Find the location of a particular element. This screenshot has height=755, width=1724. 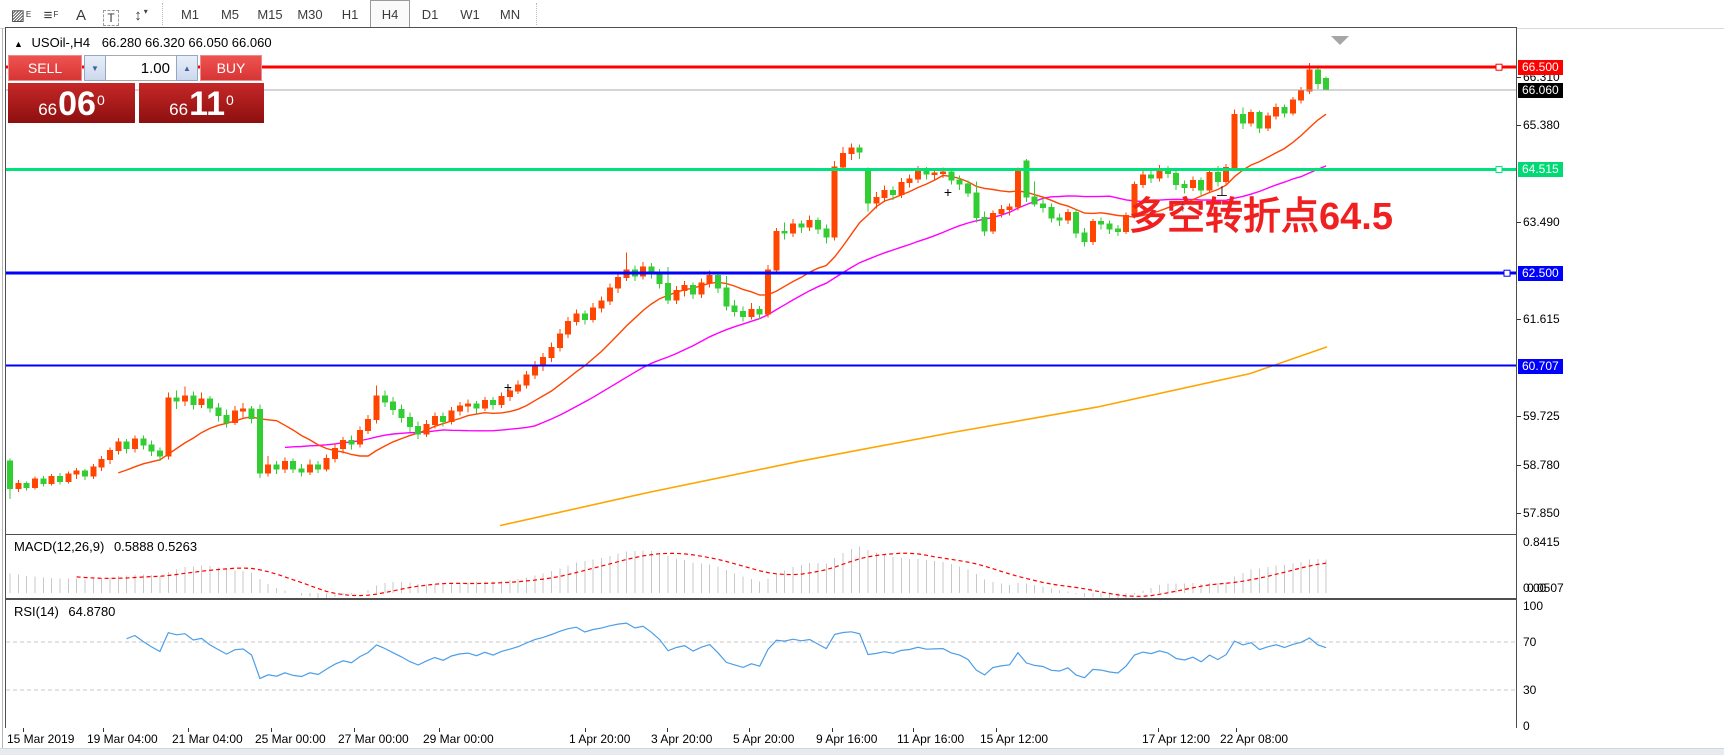

chinese-annotation-text: 多空转折点64.5 is located at coordinates (1261, 217).